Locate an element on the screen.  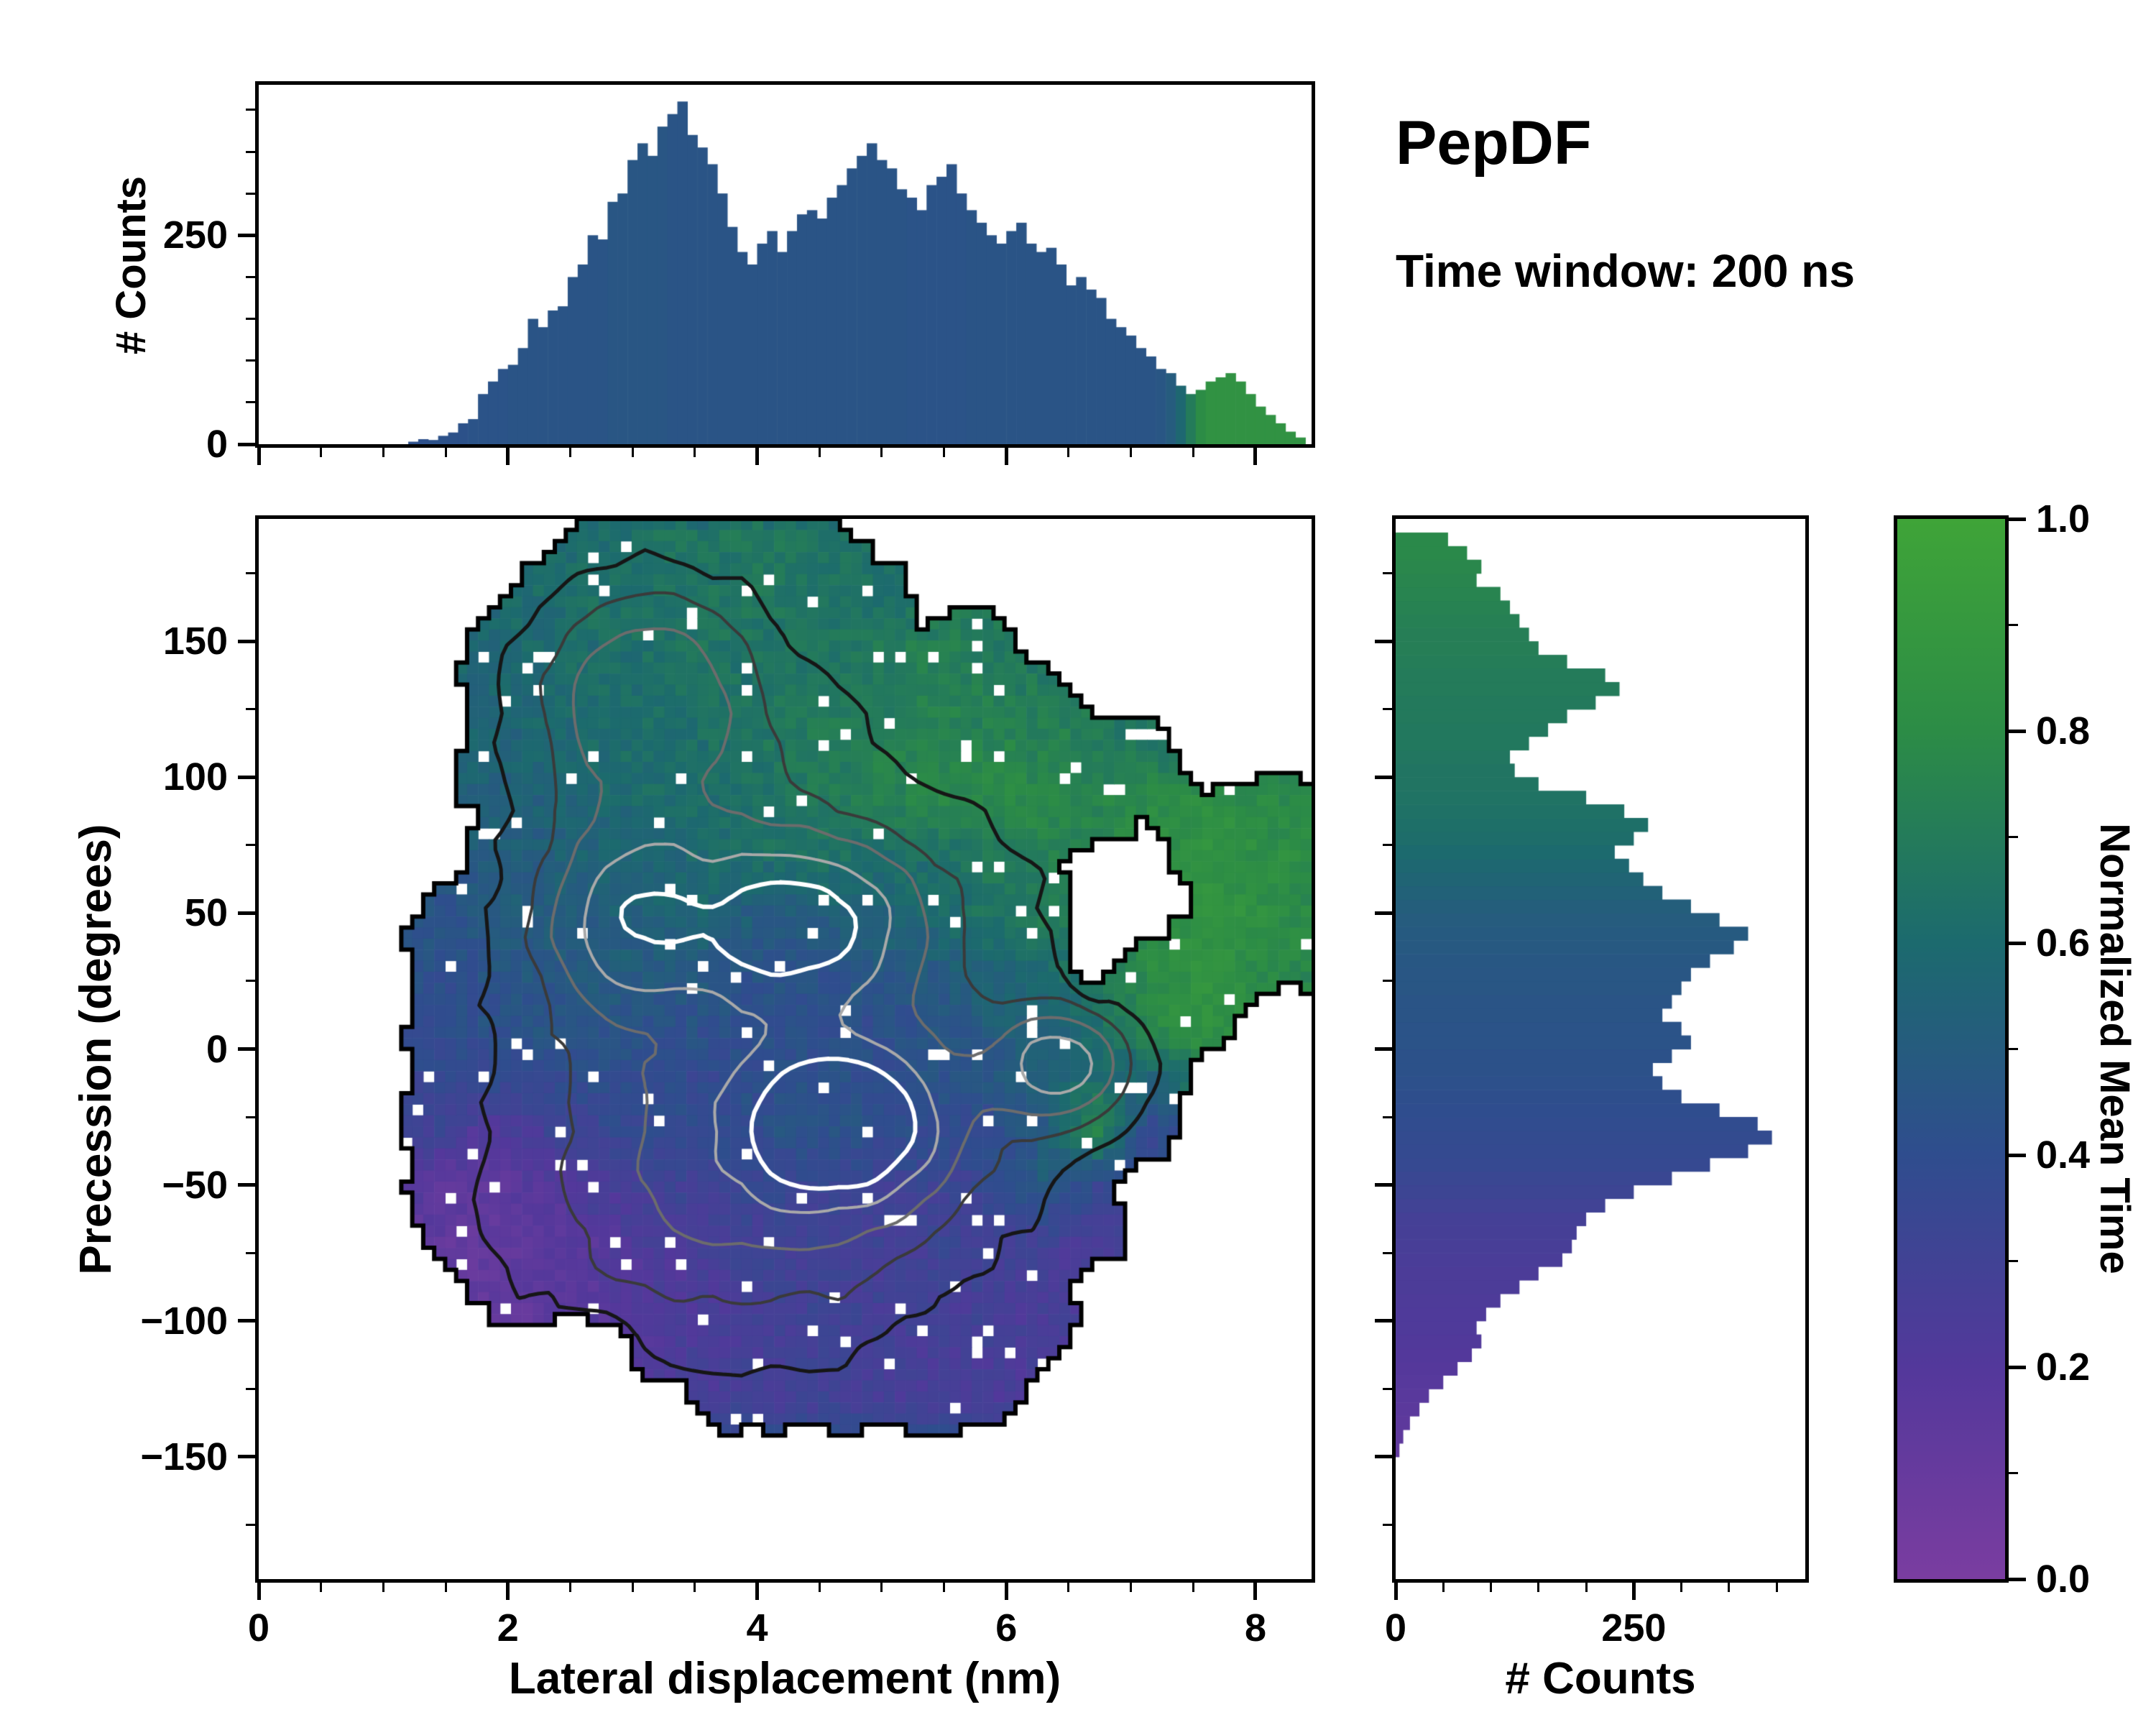
figure-subtitle: Time window: 200 ns is located at coordinates (1625, 271).